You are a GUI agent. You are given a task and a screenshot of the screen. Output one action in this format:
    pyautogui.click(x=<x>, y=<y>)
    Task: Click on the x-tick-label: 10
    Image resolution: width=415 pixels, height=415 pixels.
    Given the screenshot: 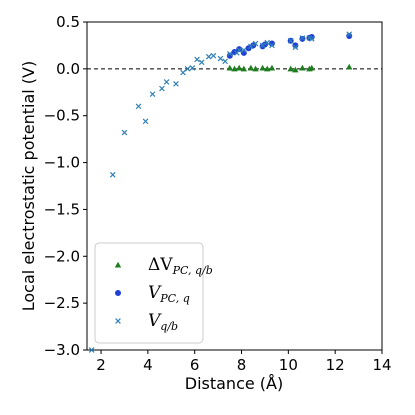 What is the action you would take?
    pyautogui.click(x=288, y=365)
    